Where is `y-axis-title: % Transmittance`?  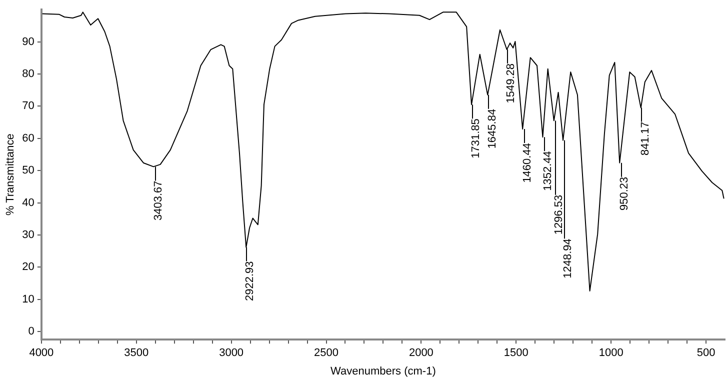
y-axis-title: % Transmittance is located at coordinates (10, 175).